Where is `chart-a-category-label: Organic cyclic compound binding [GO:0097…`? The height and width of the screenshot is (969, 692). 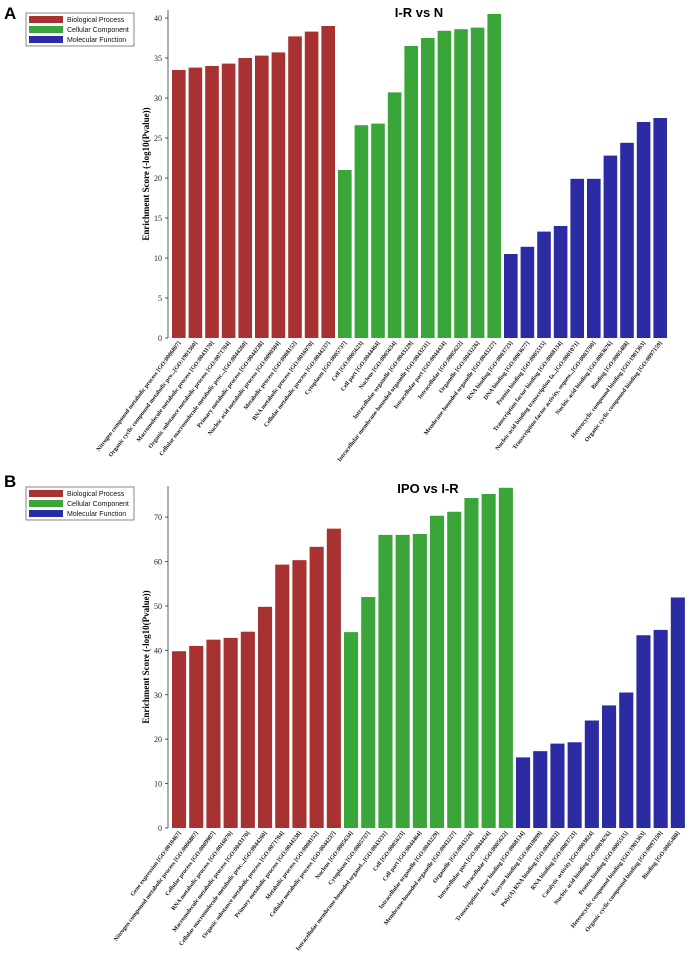 chart-a-category-label: Organic cyclic compound binding [GO:0097… is located at coordinates (624, 392).